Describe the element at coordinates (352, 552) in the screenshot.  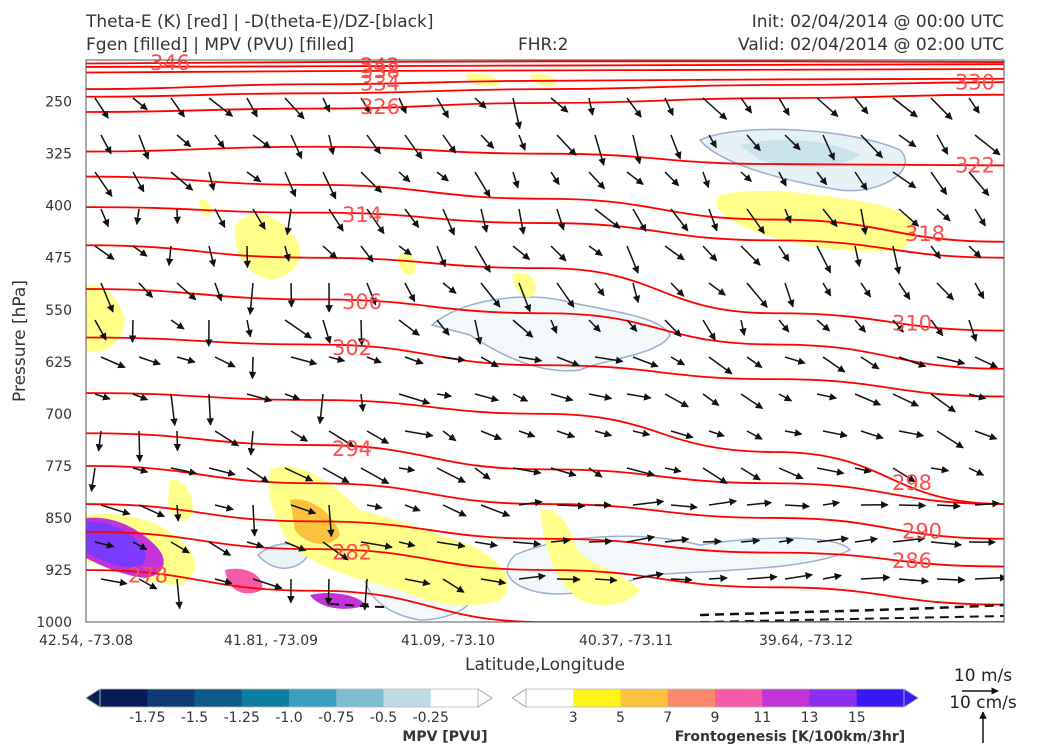
I see `theta-e-contour-label: 282` at that location.